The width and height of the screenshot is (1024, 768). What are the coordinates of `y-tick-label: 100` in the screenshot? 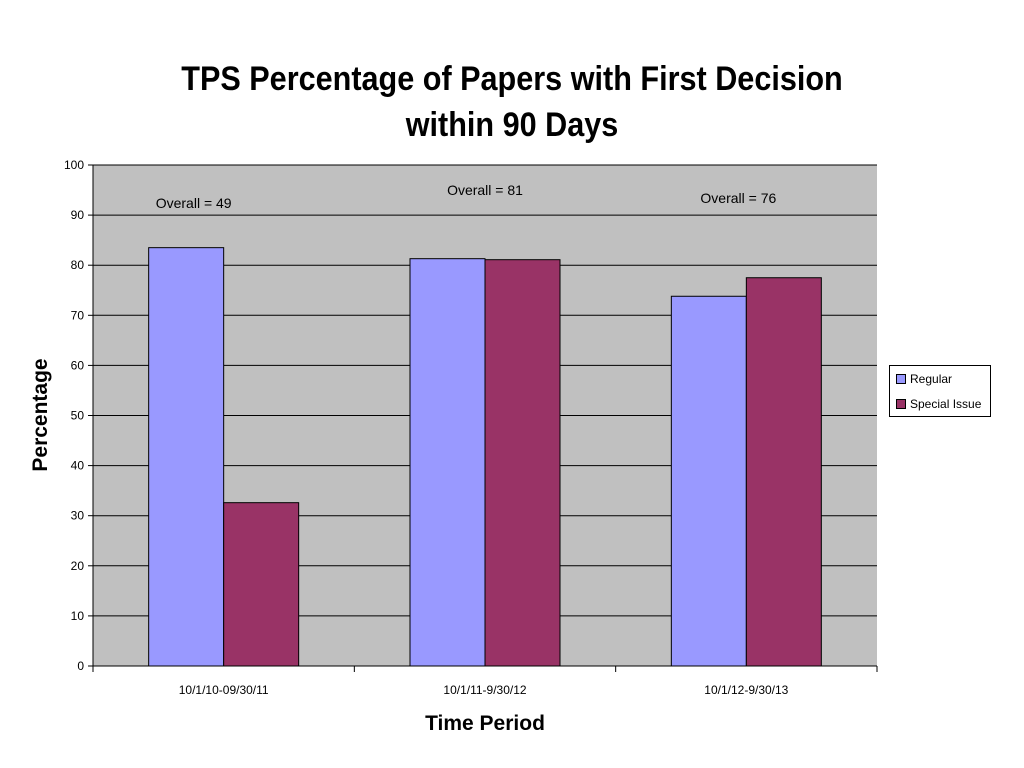 It's located at (74, 165).